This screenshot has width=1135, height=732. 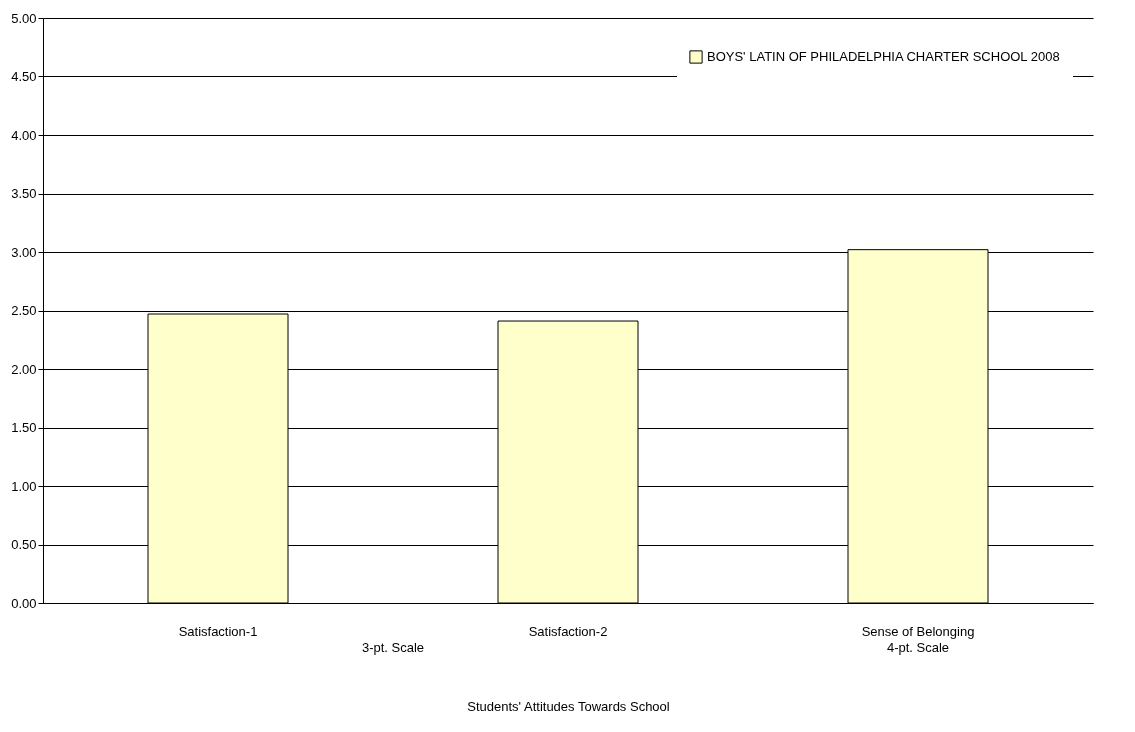 What do you see at coordinates (918, 647) in the screenshot?
I see `text: 4-pt. Scale` at bounding box center [918, 647].